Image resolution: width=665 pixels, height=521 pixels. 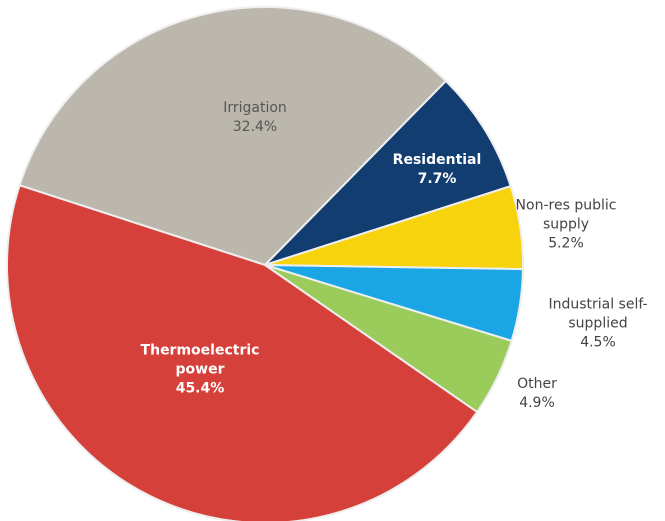 What do you see at coordinates (537, 384) in the screenshot?
I see `slice-name: Other` at bounding box center [537, 384].